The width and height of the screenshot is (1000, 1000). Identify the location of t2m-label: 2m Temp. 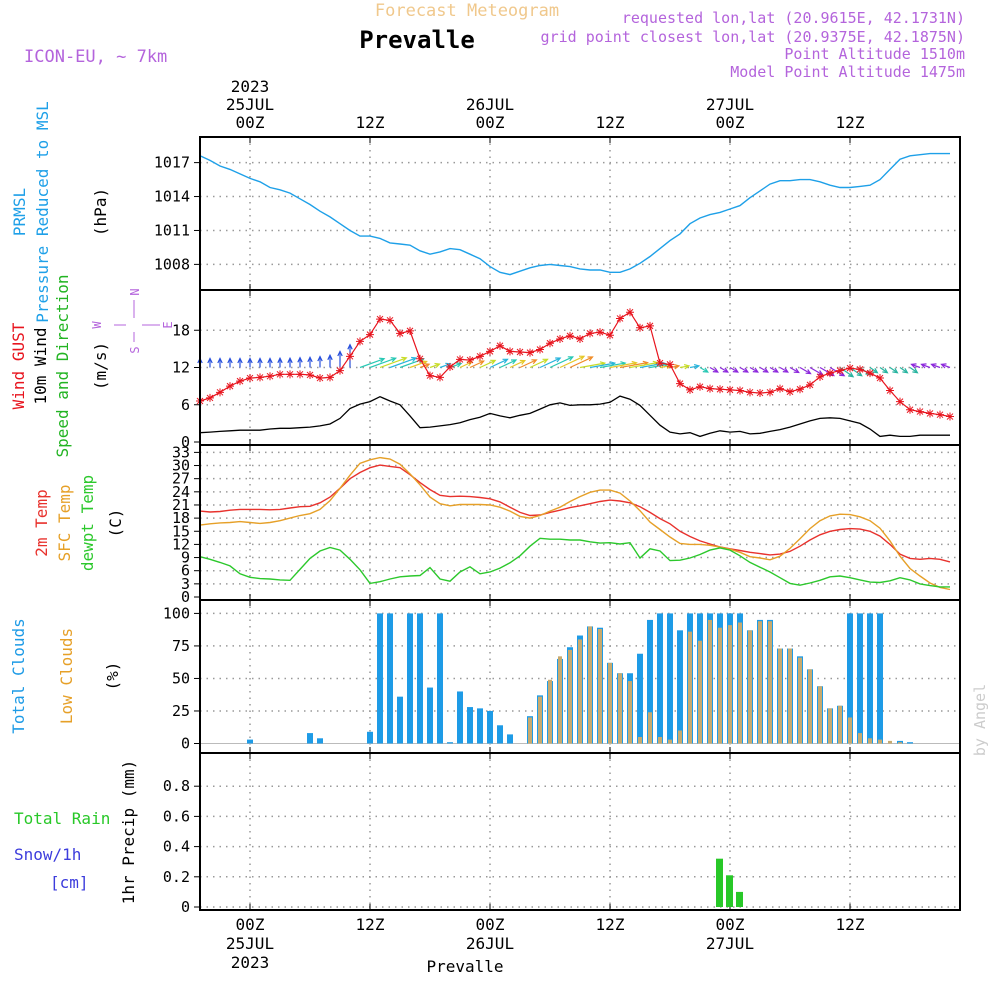
(41, 522).